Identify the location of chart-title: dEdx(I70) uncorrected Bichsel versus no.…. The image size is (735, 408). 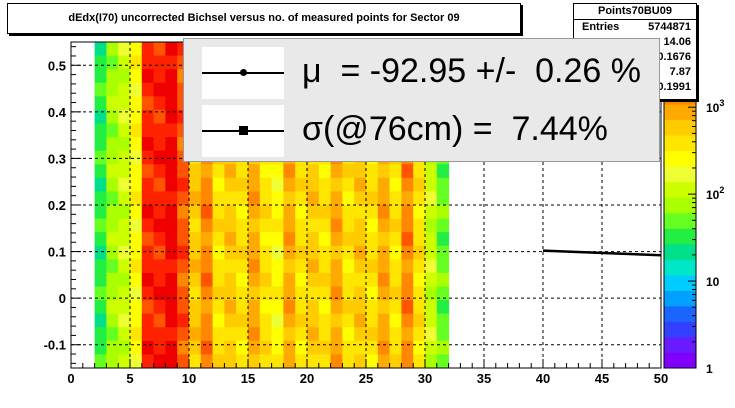
(264, 18).